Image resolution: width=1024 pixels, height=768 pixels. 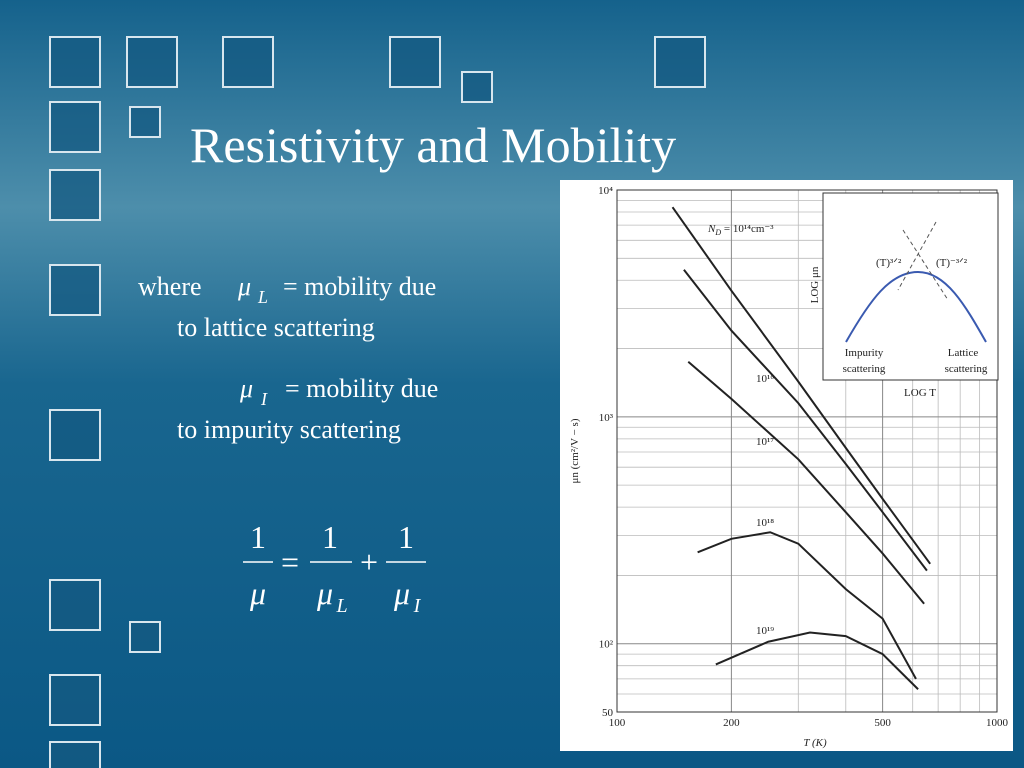 What do you see at coordinates (916, 306) in the screenshot?
I see `inset-curve` at bounding box center [916, 306].